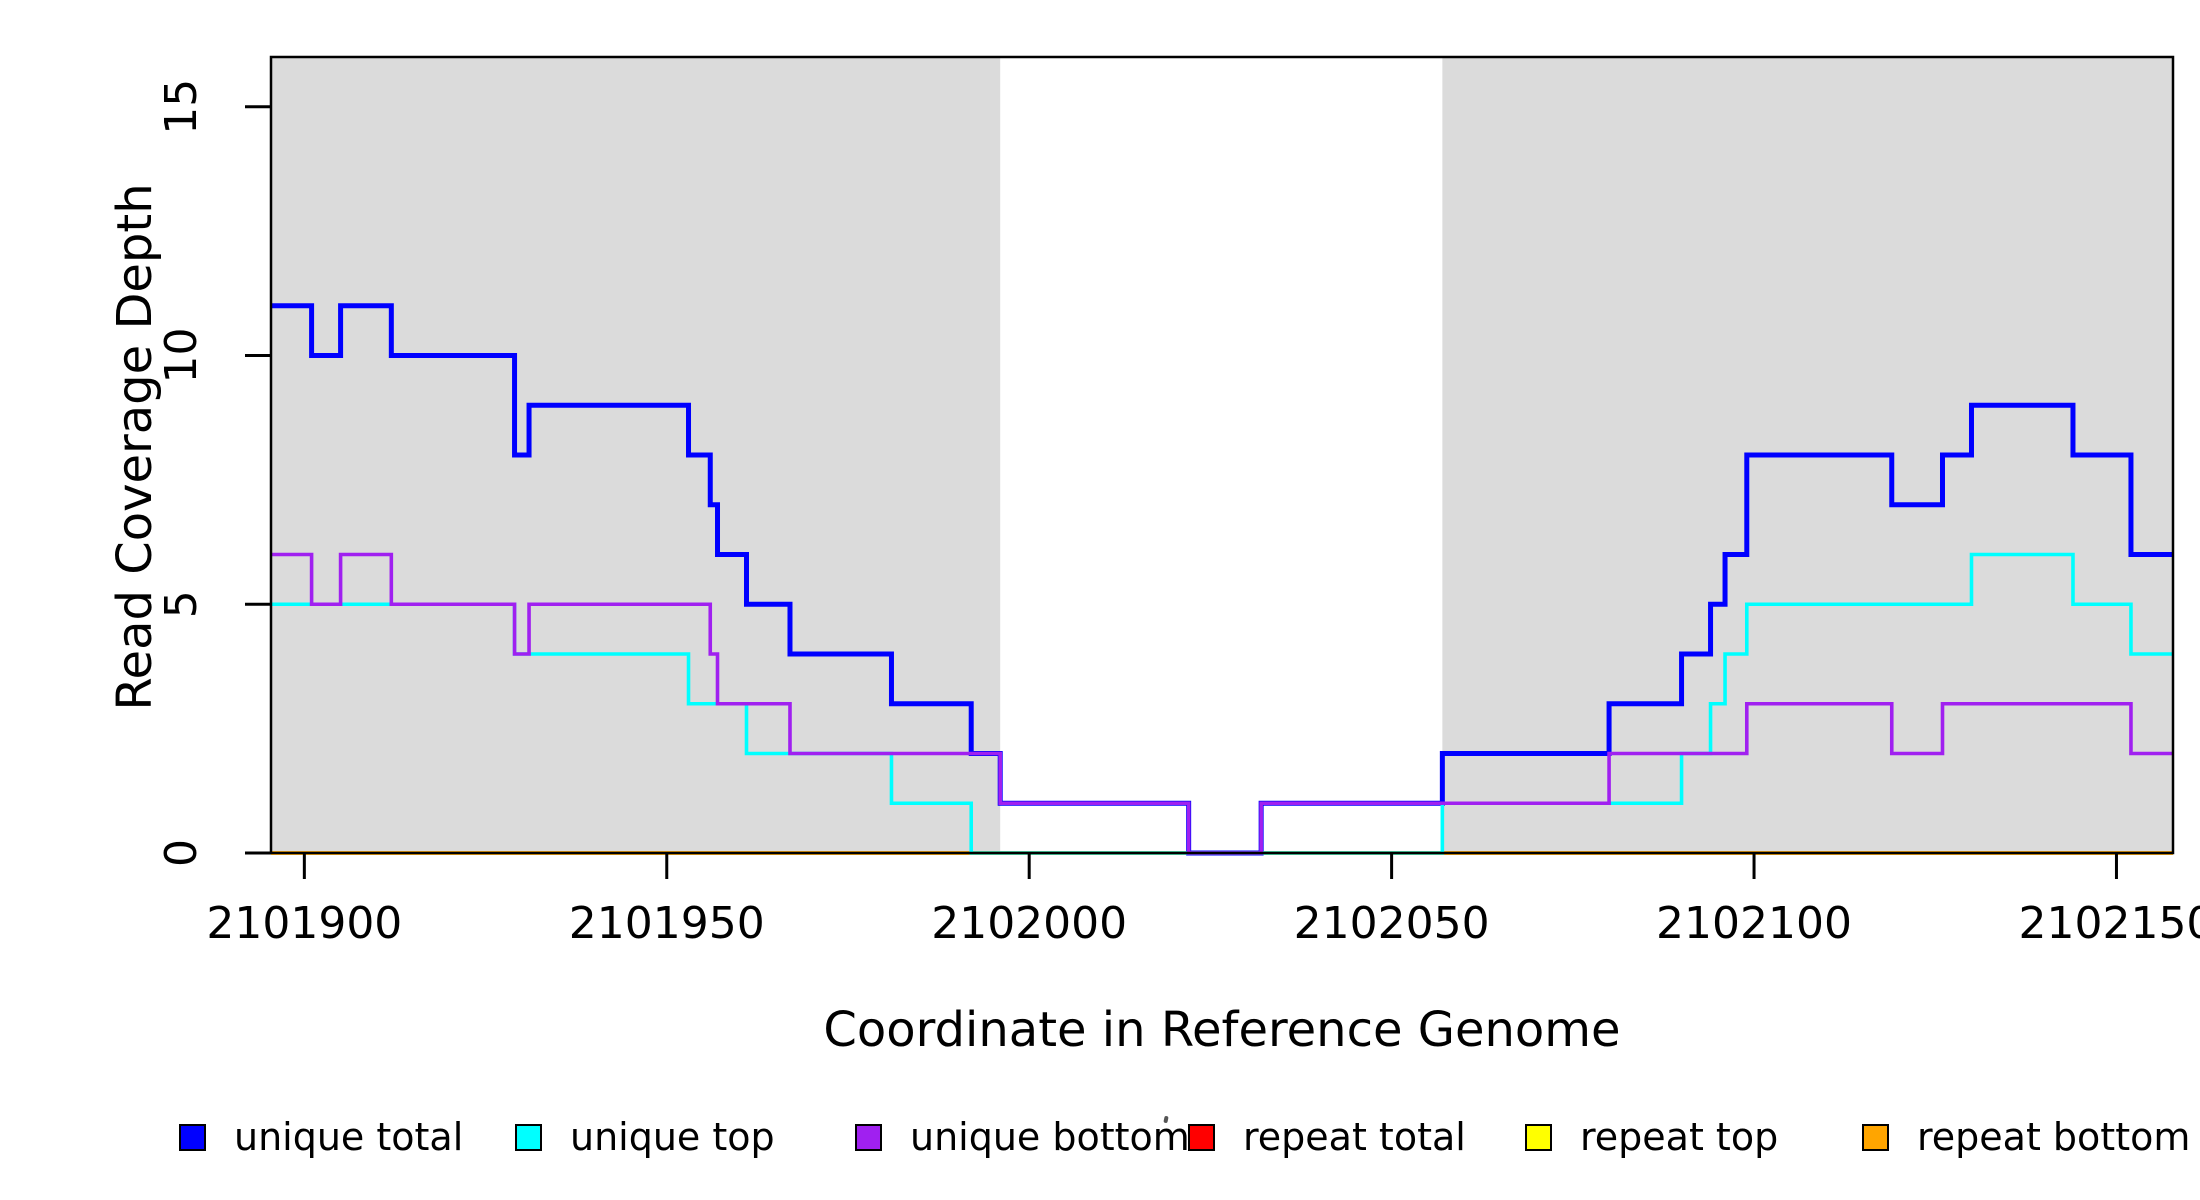 The image size is (2200, 1200). What do you see at coordinates (135, 447) in the screenshot?
I see `y-axis-title: Read Coverage Depth` at bounding box center [135, 447].